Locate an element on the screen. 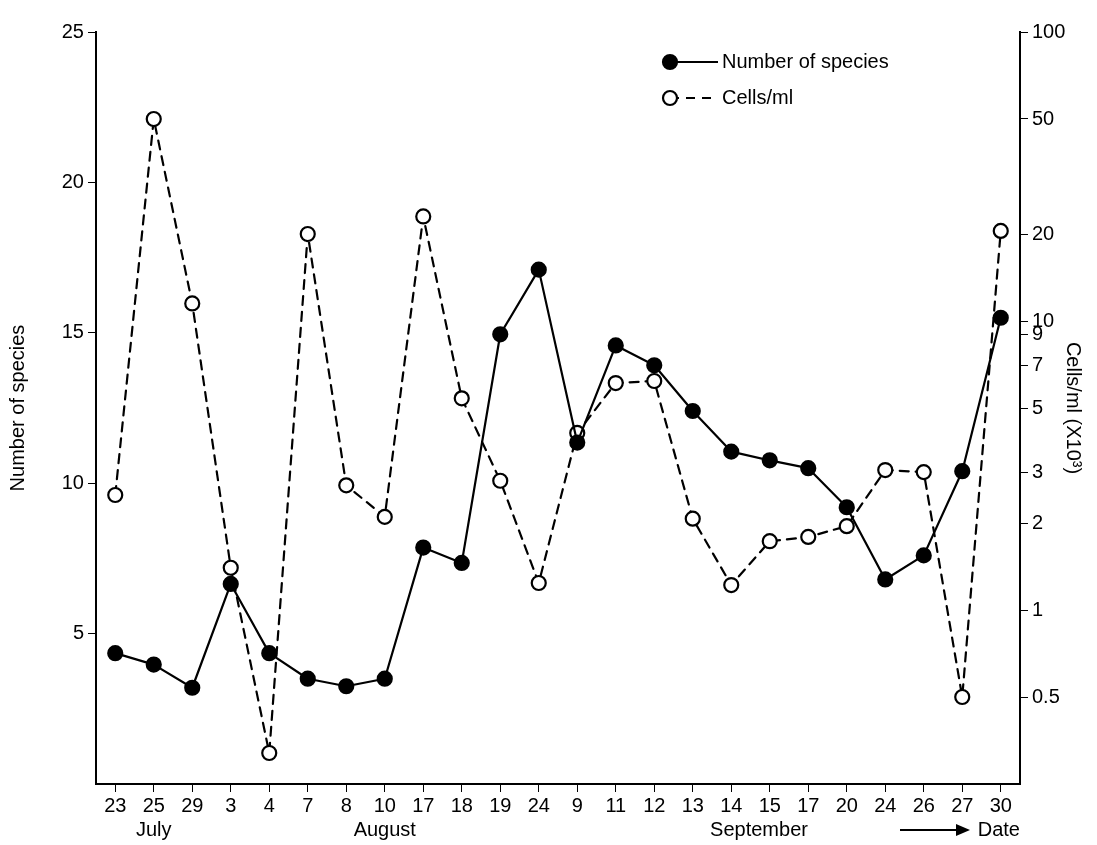 The height and width of the screenshot is (845, 1097). y-tick-label: 25 is located at coordinates (72, 30).